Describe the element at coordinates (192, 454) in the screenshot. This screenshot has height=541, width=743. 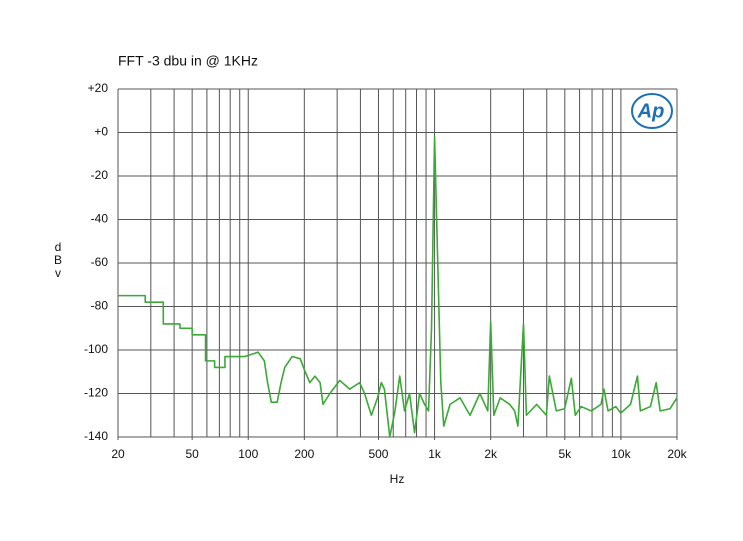
I see `x-tick-label: 50` at that location.